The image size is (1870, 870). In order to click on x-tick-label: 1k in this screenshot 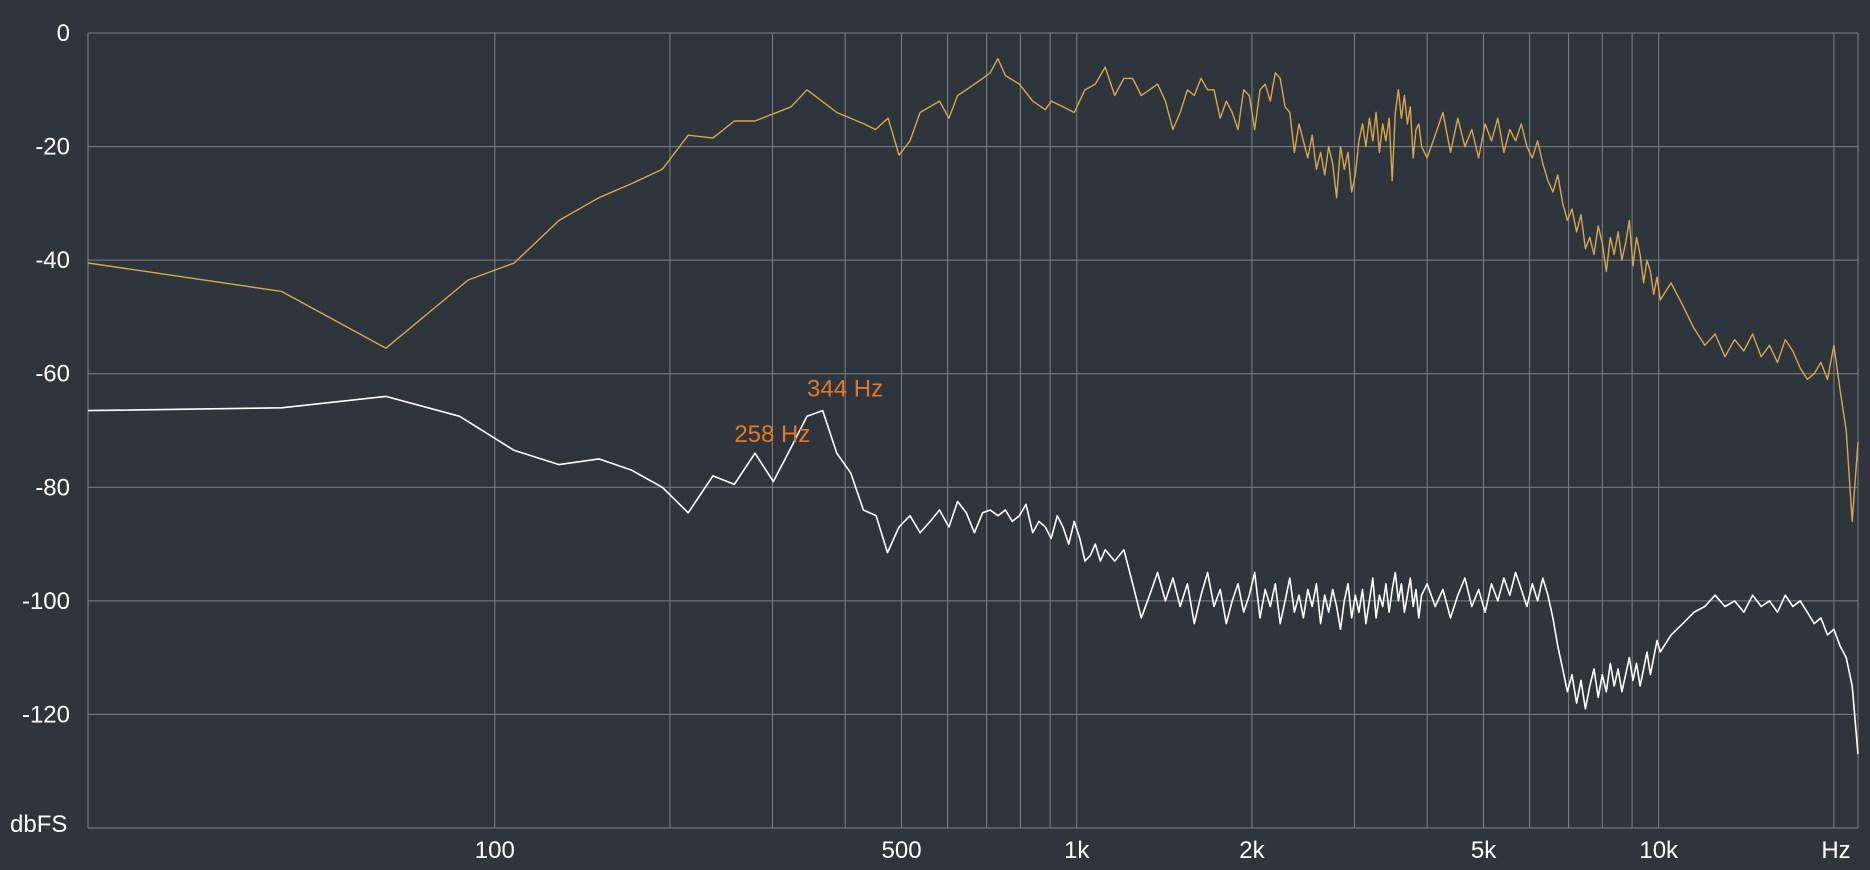, I will do `click(1077, 850)`.